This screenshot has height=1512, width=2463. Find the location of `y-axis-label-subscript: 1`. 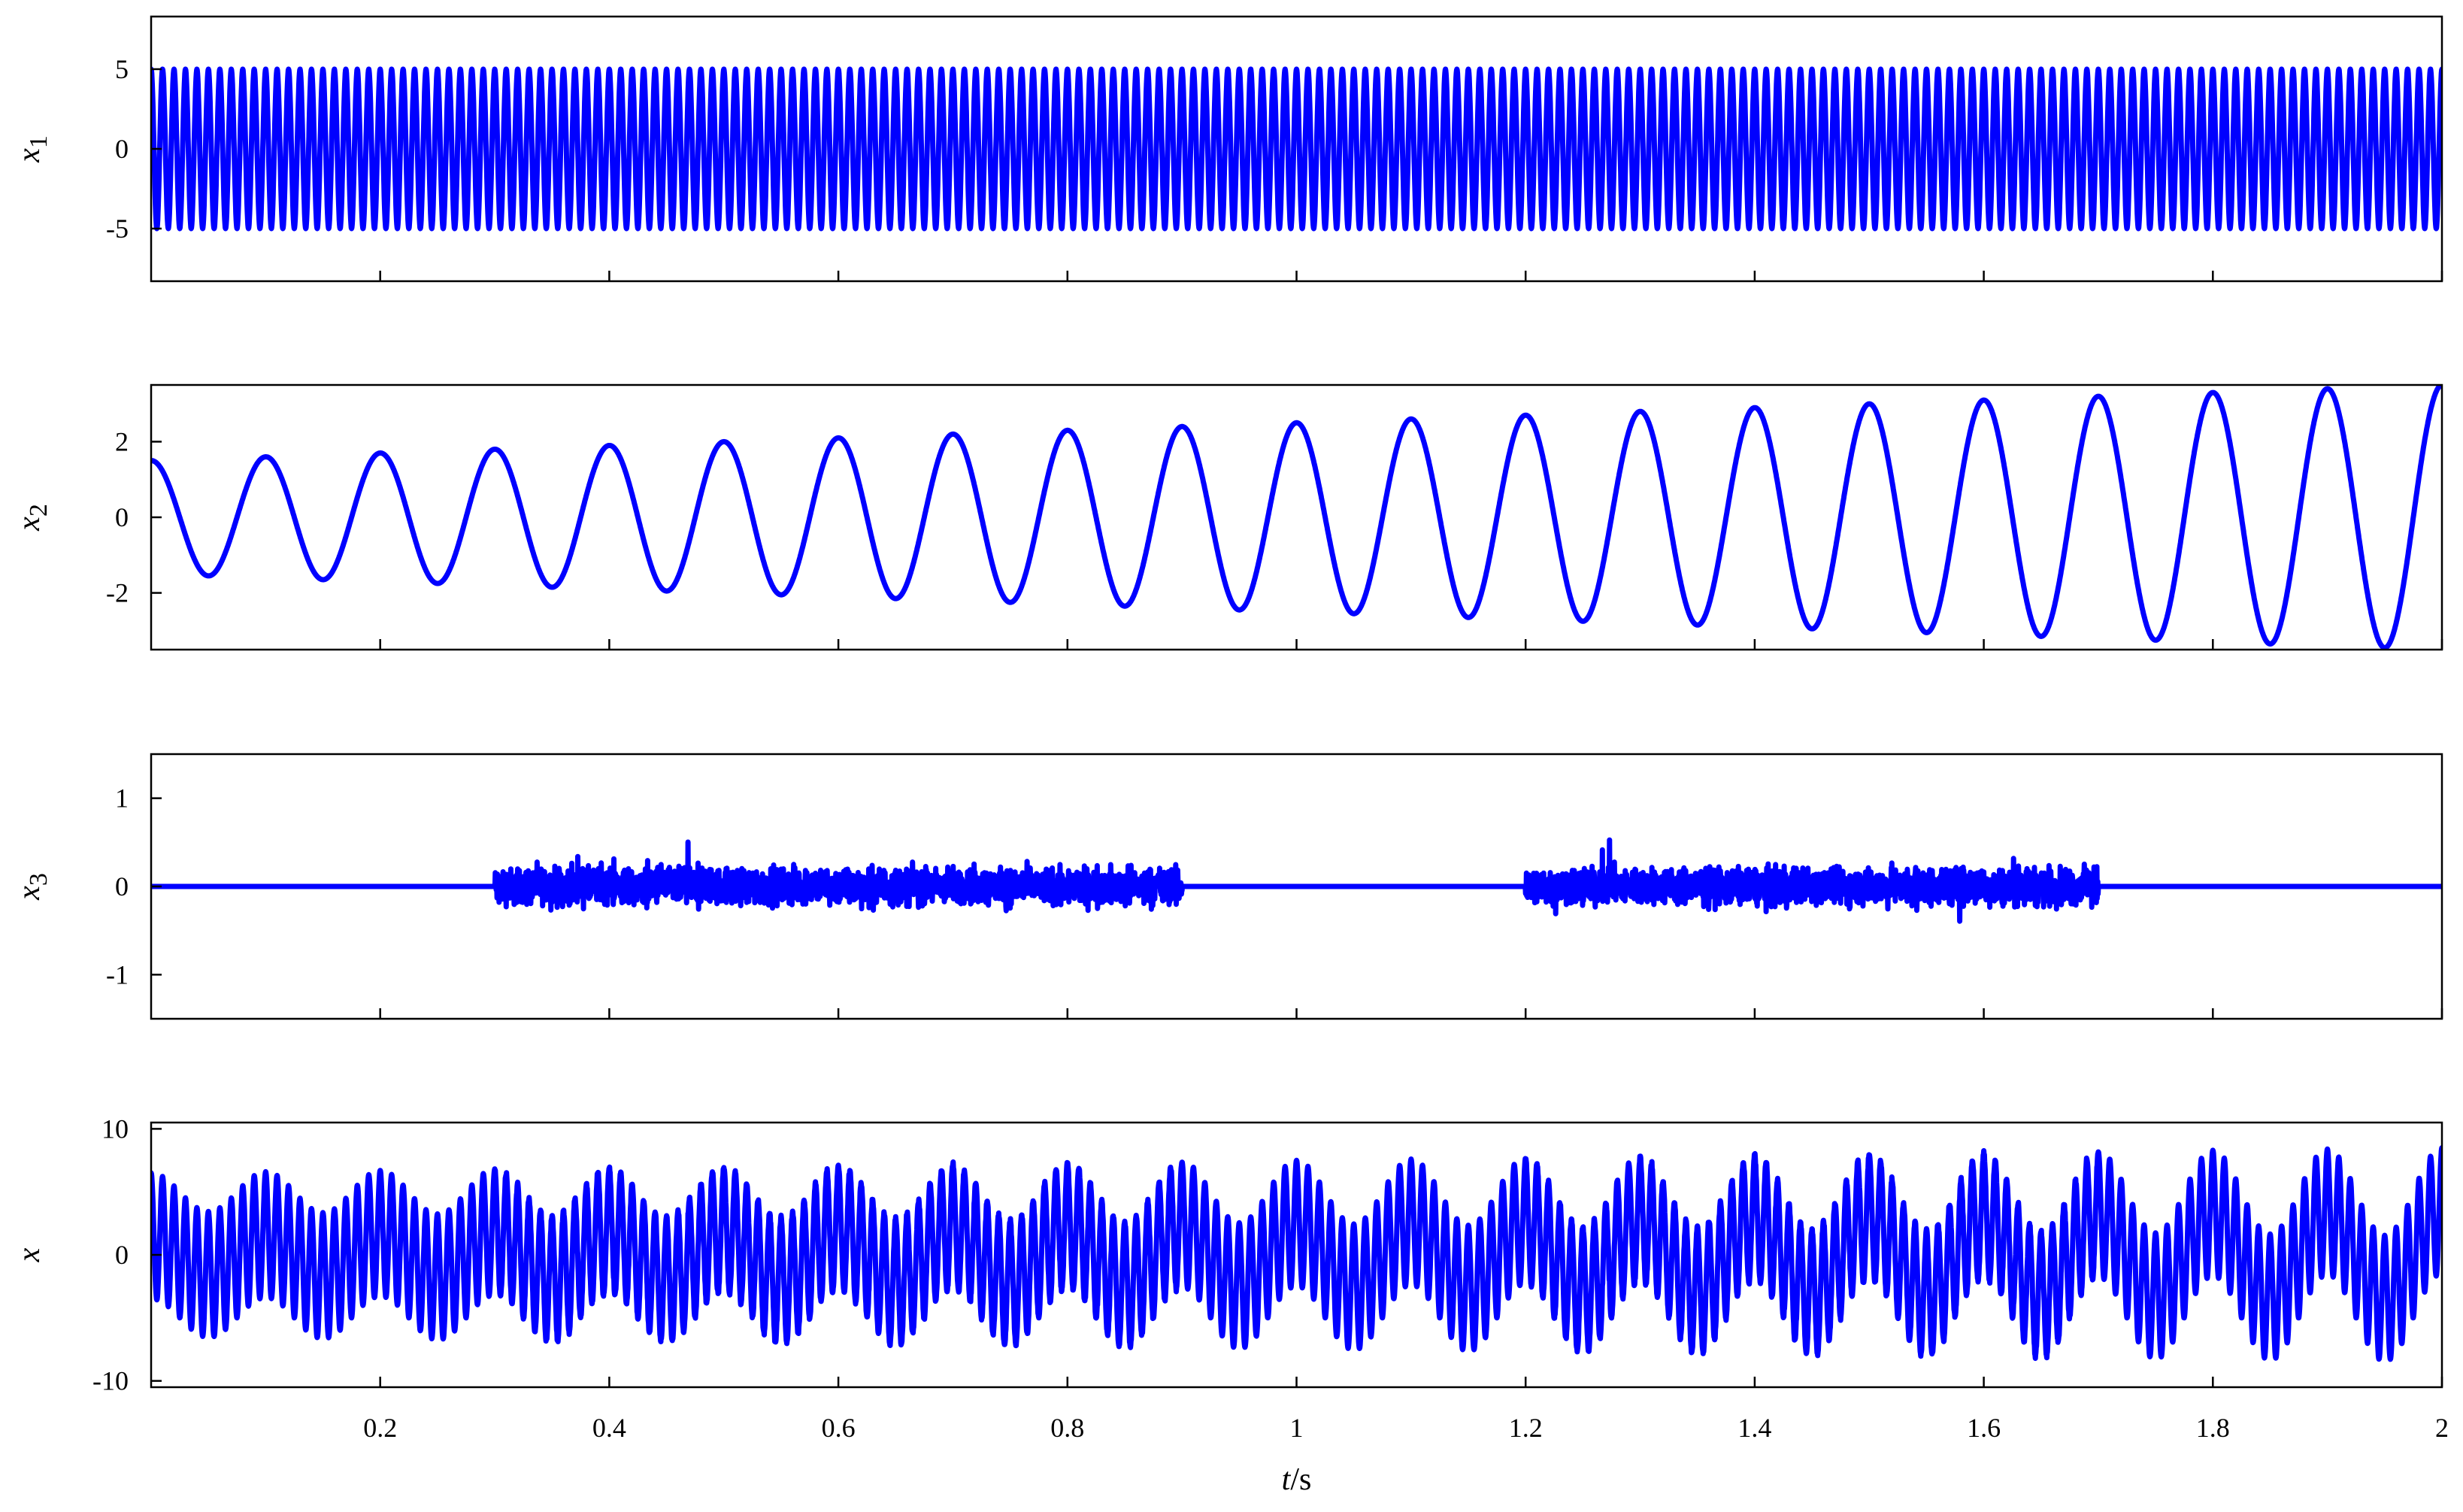

y-axis-label-subscript: 1 is located at coordinates (39, 141).